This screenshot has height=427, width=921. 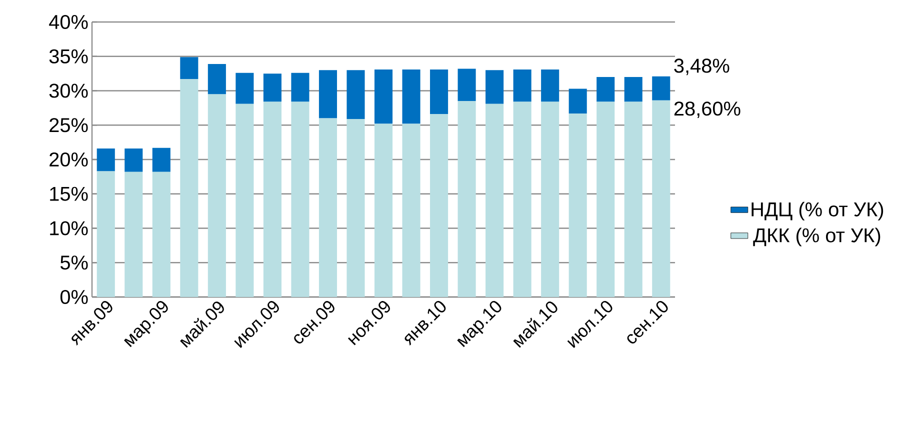 I want to click on legend-label: ДКК (% от УК), so click(x=816, y=237).